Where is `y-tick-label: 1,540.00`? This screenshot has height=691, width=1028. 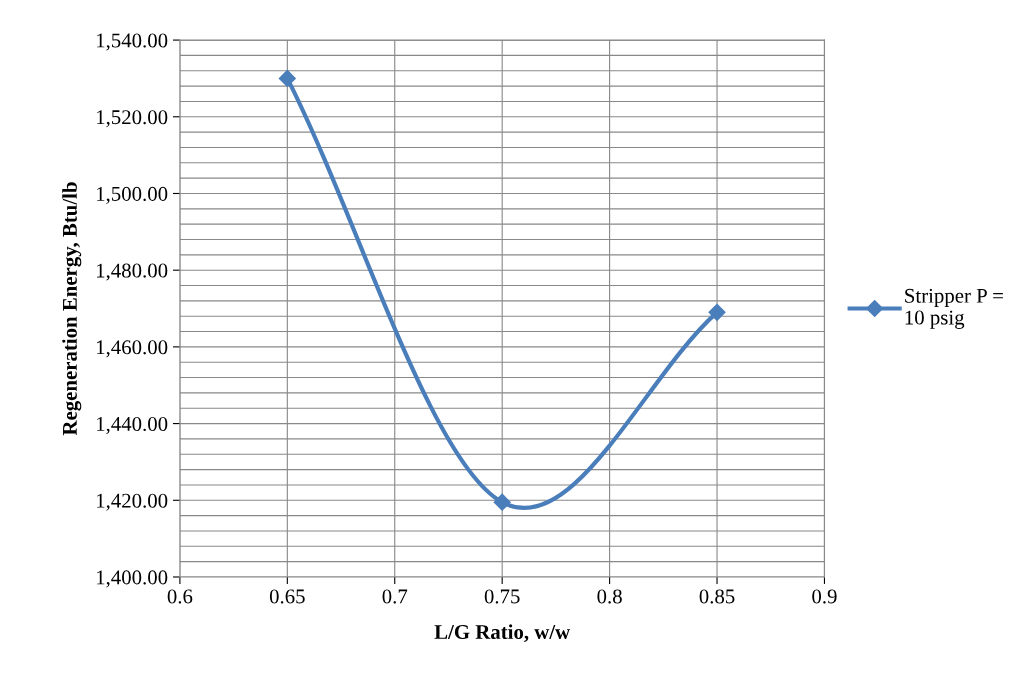
y-tick-label: 1,540.00 is located at coordinates (132, 42).